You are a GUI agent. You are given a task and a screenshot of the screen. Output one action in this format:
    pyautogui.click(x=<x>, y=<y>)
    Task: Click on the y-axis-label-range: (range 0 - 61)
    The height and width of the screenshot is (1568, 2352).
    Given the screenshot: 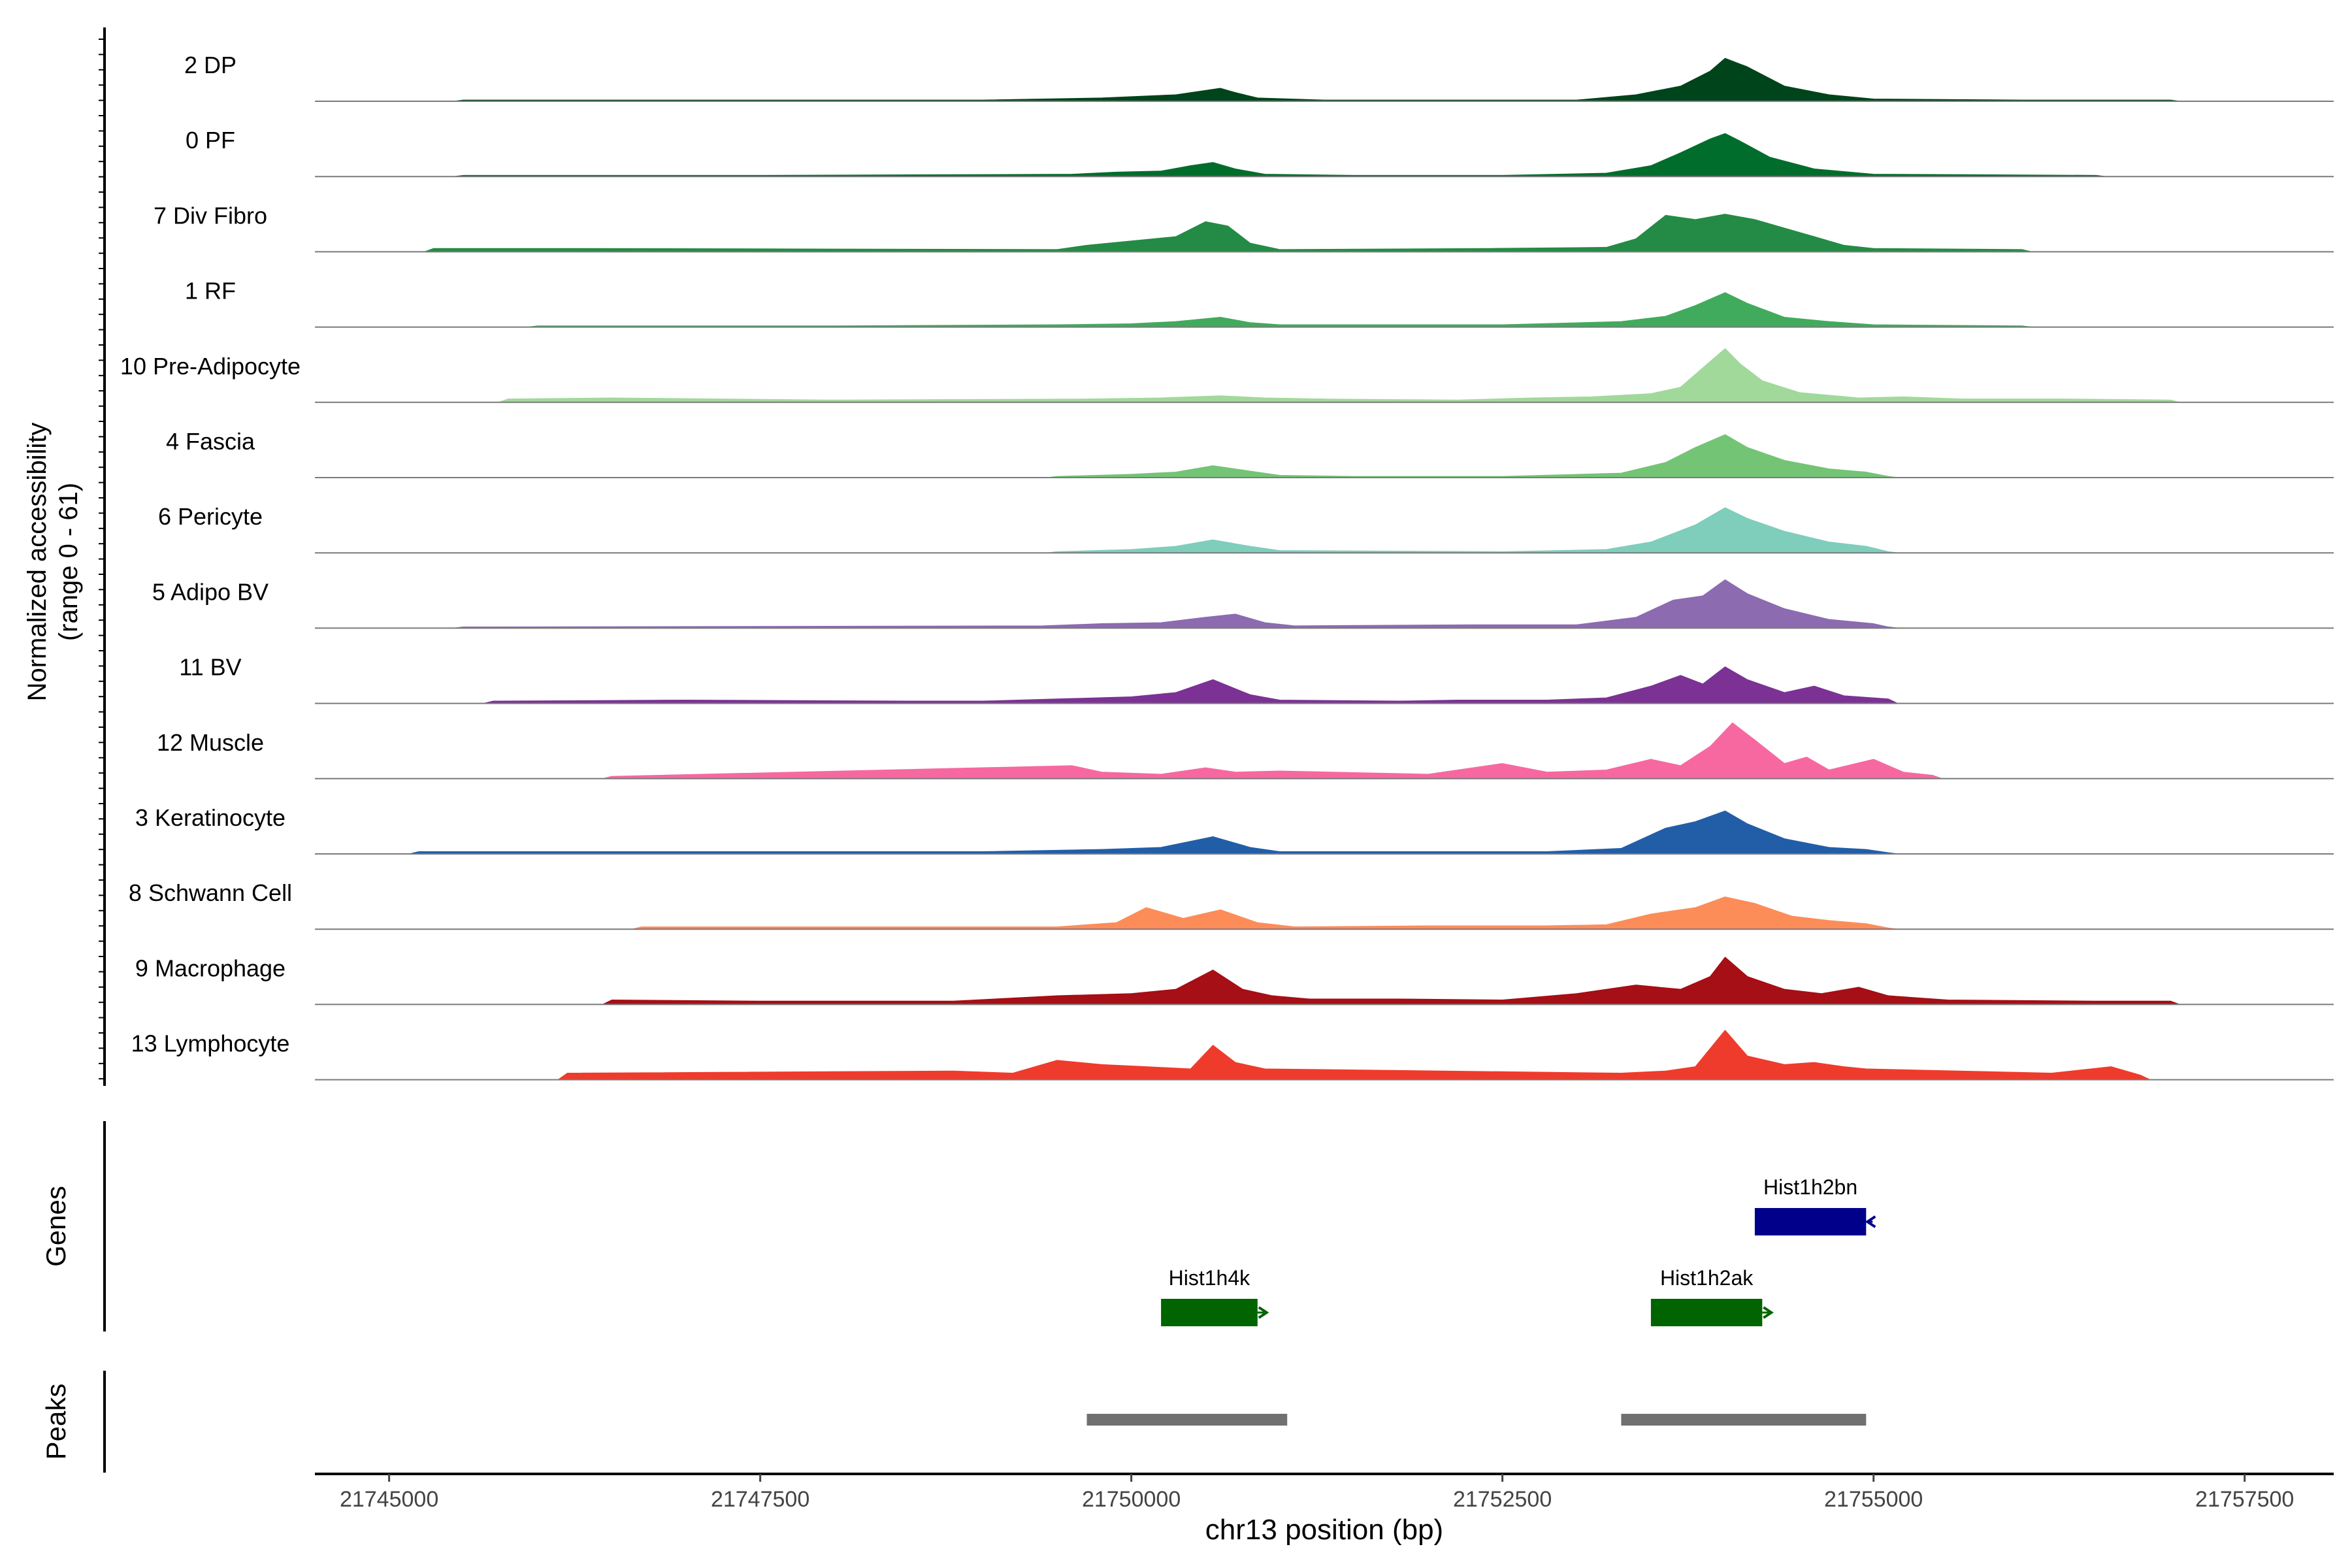 What is the action you would take?
    pyautogui.click(x=68, y=562)
    